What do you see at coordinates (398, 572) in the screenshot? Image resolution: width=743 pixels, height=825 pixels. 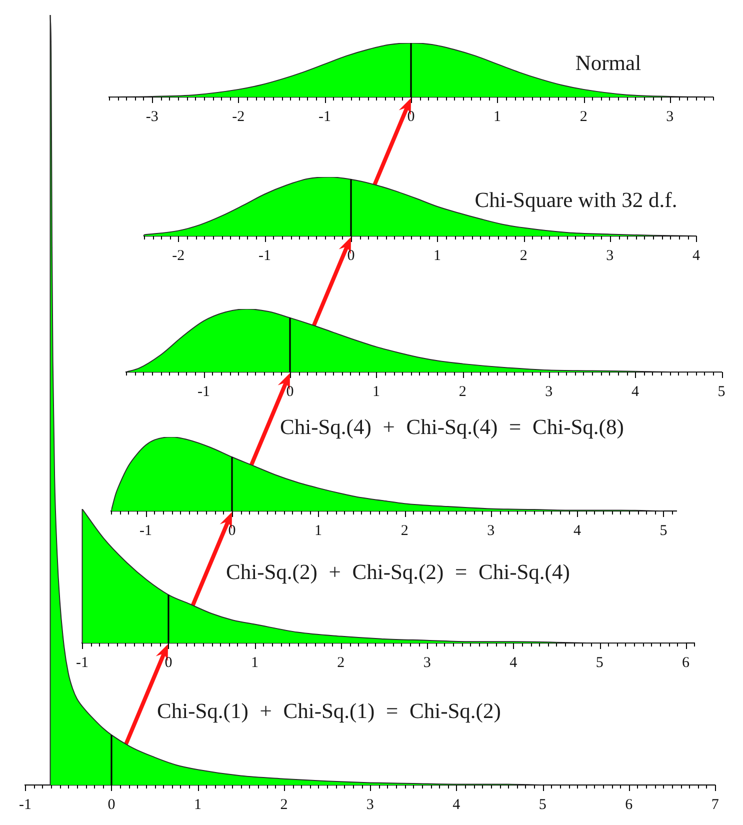 I see `text: Chi-Sq.(2) + Chi-Sq.(2) = Chi-Sq.(4)` at bounding box center [398, 572].